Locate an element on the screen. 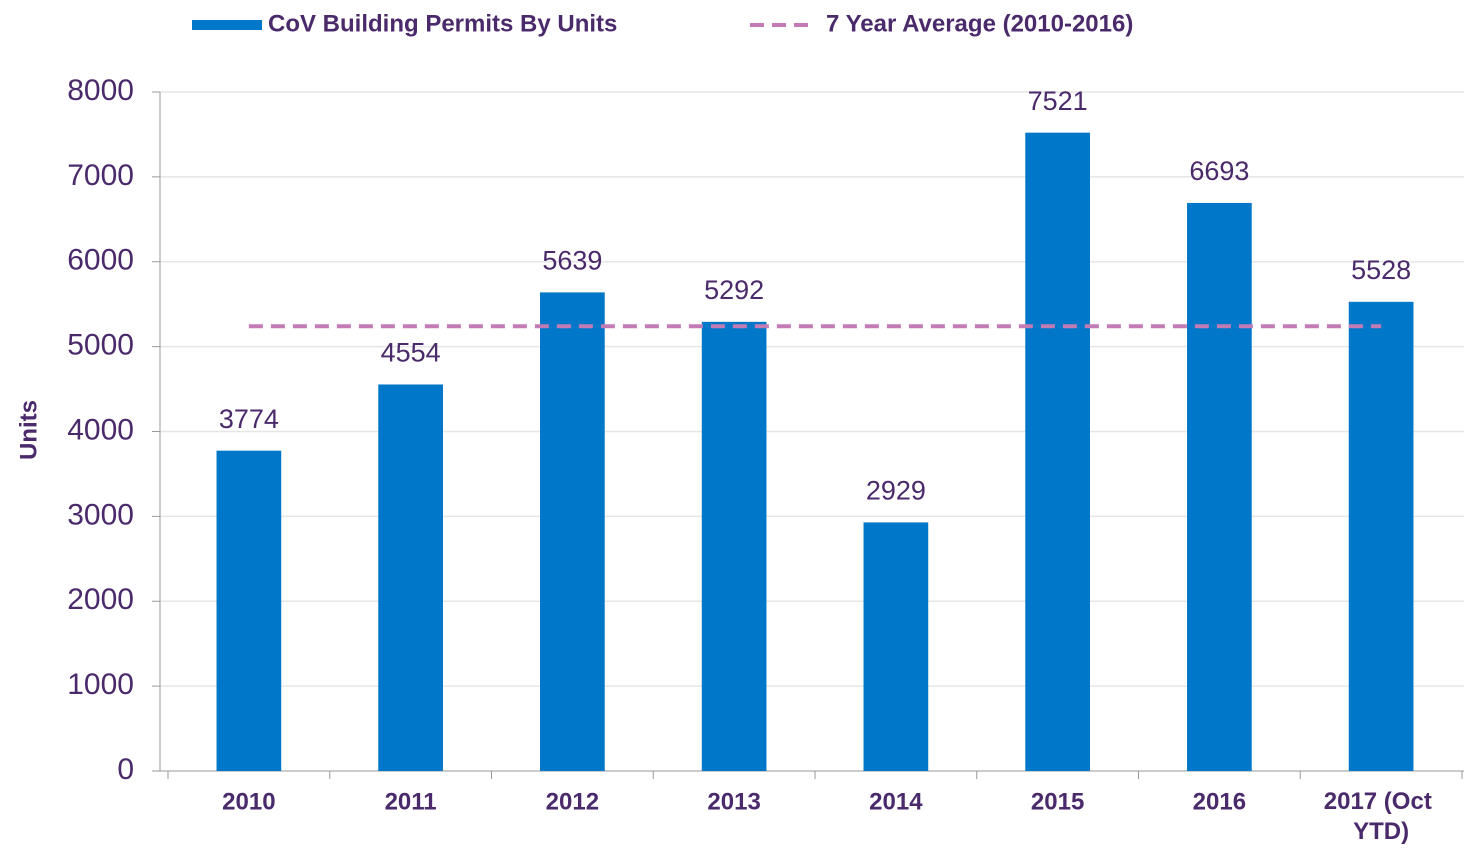  label-line: 2017 (Oct is located at coordinates (1381, 801).